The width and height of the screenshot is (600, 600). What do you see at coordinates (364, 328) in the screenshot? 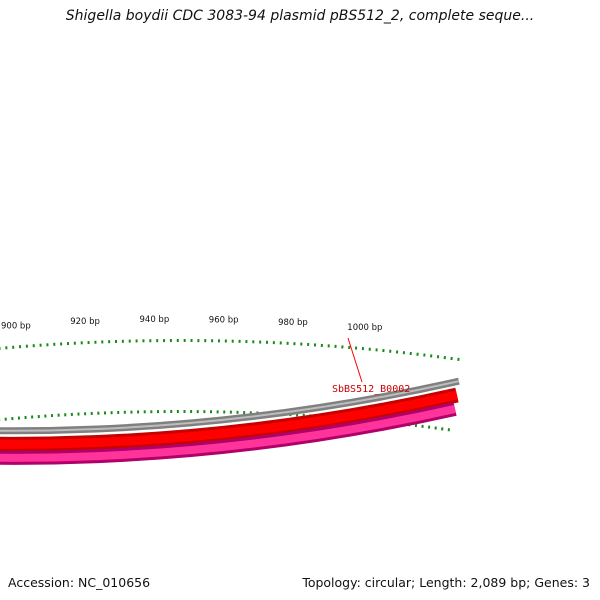
I see `tick-label: 1000 bp` at bounding box center [364, 328].